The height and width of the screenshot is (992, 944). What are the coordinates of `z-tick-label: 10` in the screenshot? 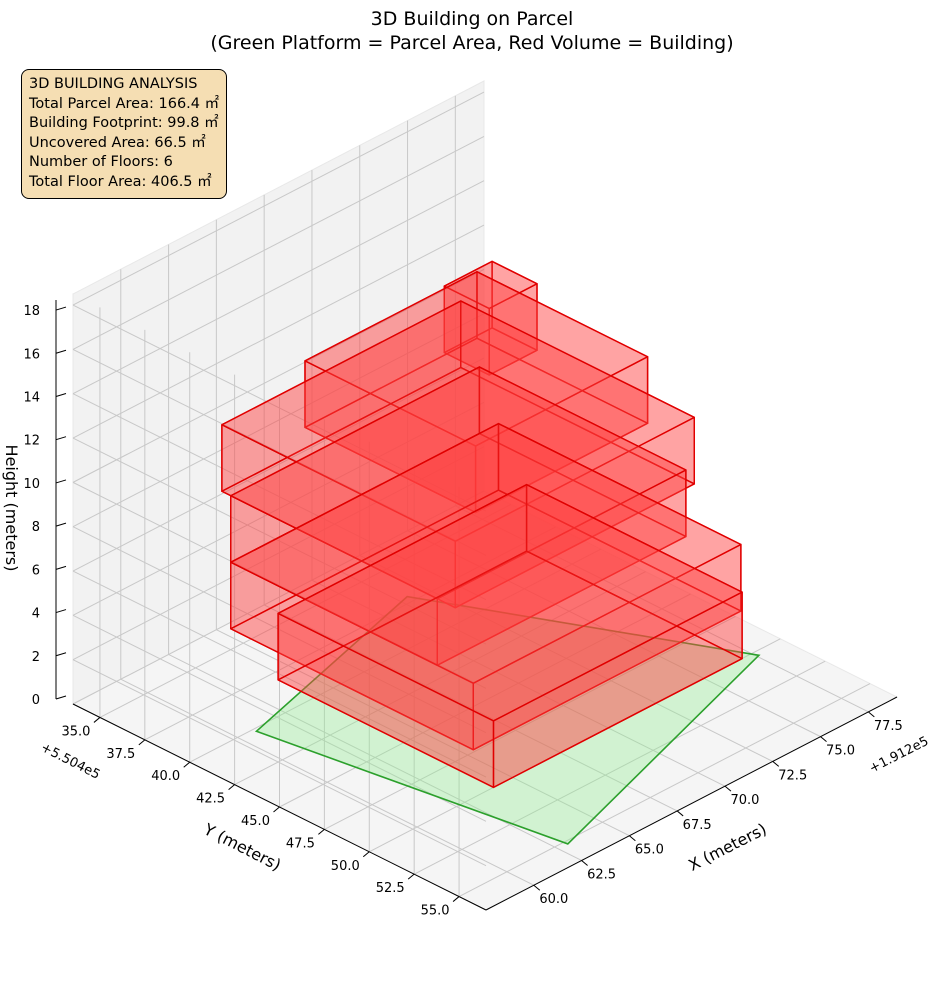 It's located at (31, 484).